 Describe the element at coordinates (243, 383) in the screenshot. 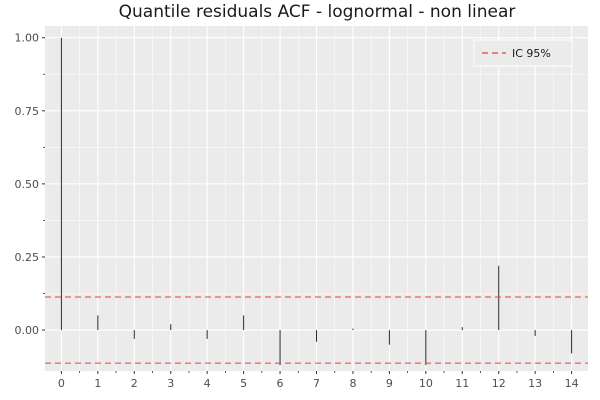

I see `x-tick-label: 5` at that location.